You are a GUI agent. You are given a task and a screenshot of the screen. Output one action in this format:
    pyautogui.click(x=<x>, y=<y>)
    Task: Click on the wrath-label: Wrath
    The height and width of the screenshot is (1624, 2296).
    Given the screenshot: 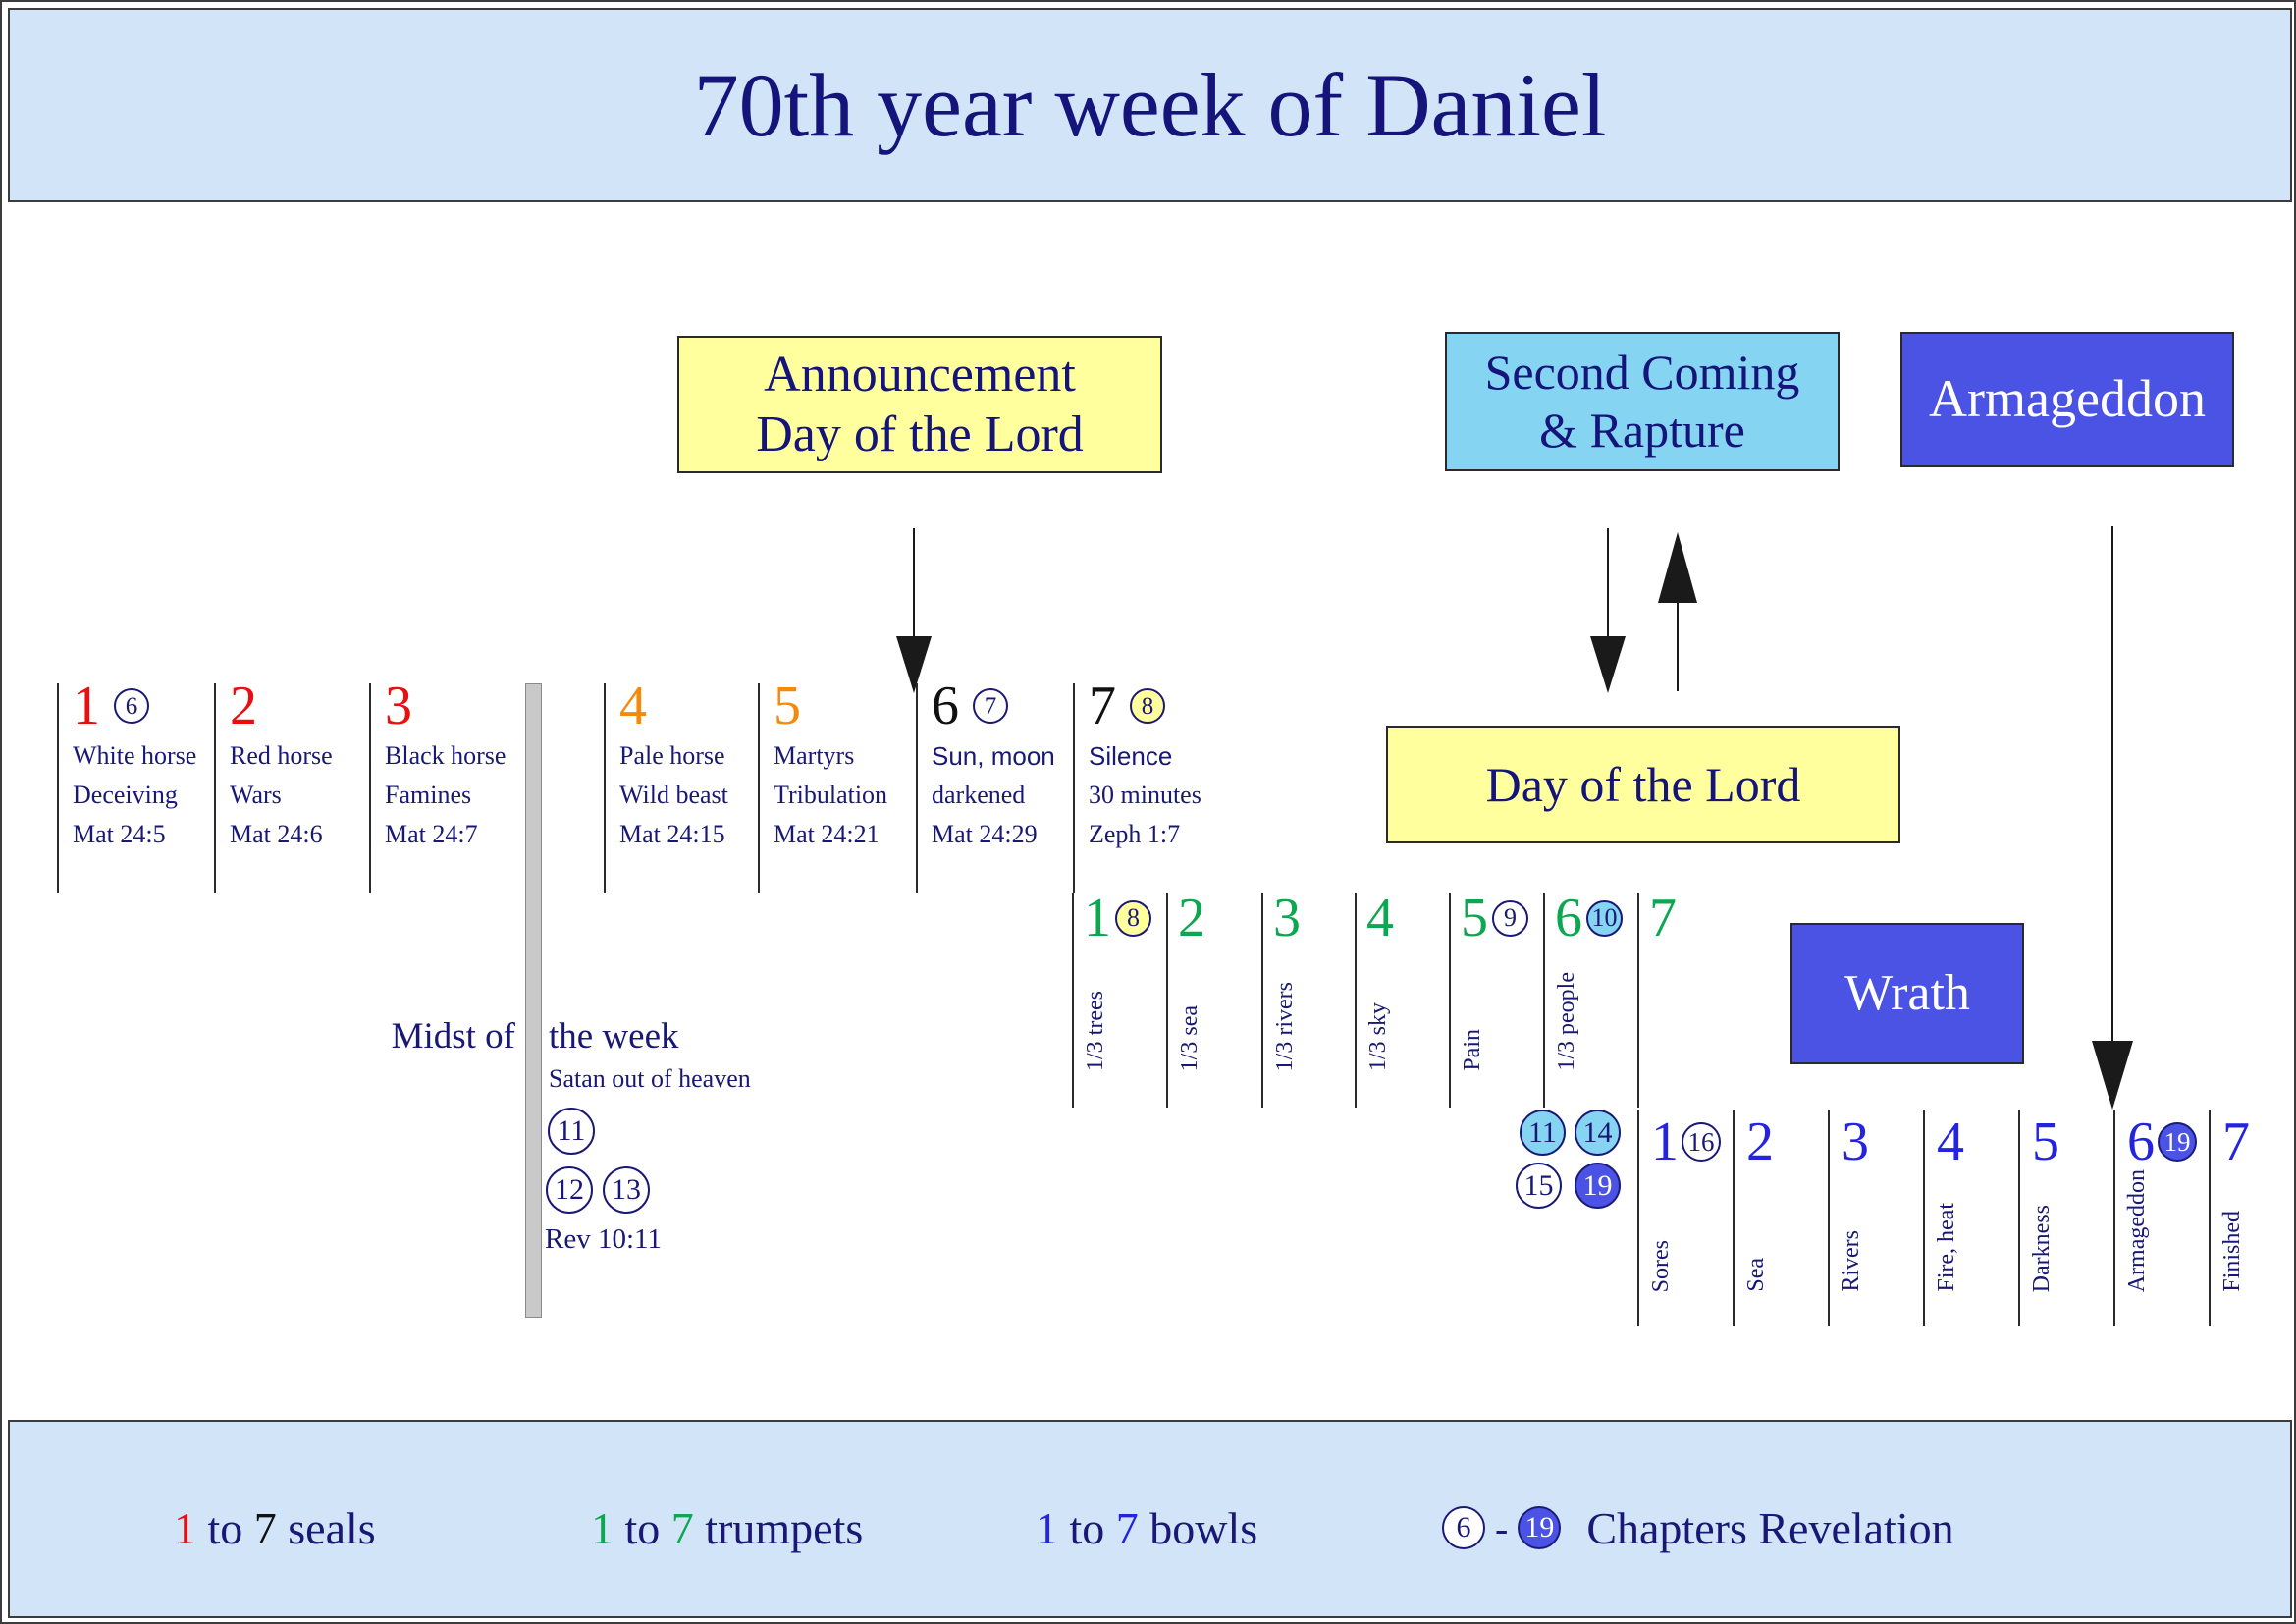 What is the action you would take?
    pyautogui.click(x=1907, y=993)
    